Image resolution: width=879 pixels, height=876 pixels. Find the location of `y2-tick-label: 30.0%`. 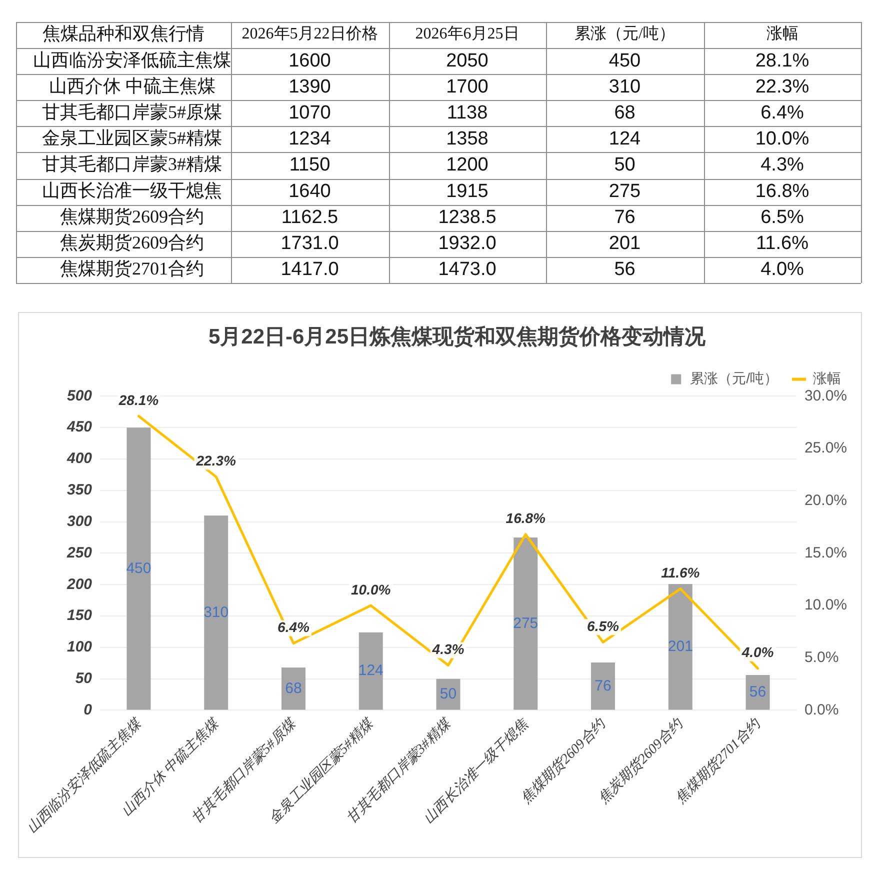

y2-tick-label: 30.0% is located at coordinates (826, 395).